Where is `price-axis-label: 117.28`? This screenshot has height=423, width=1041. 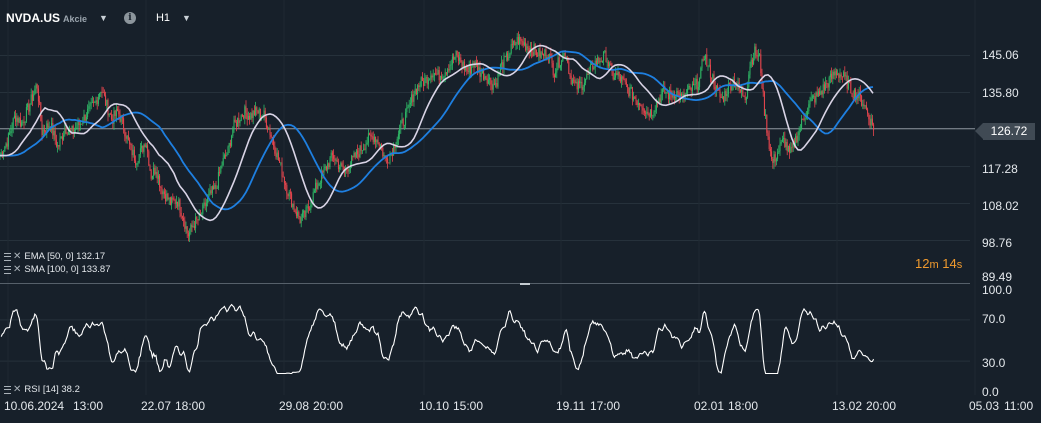 price-axis-label: 117.28 is located at coordinates (1000, 169).